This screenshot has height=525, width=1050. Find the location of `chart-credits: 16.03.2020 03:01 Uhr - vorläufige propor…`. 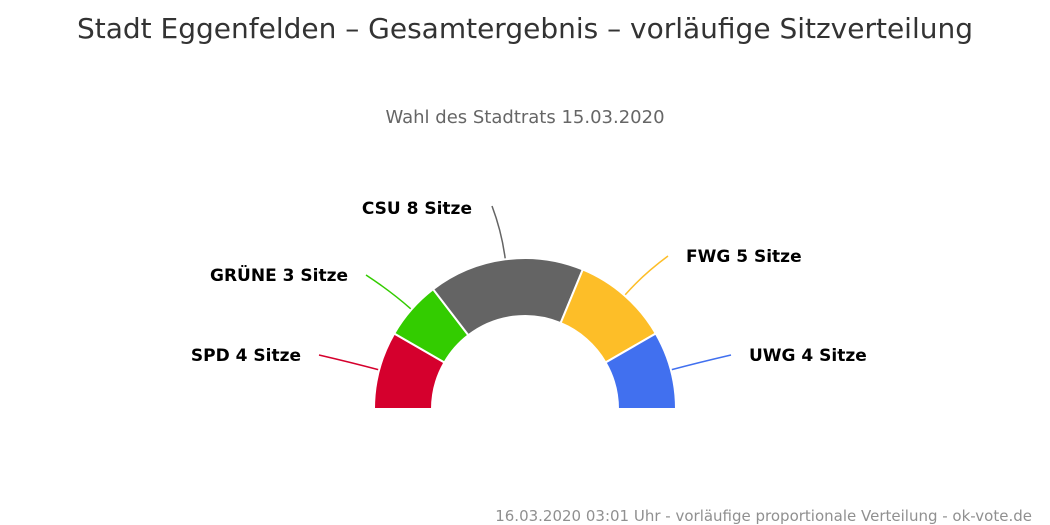

chart-credits: 16.03.2020 03:01 Uhr - vorläufige propor… is located at coordinates (763, 516).